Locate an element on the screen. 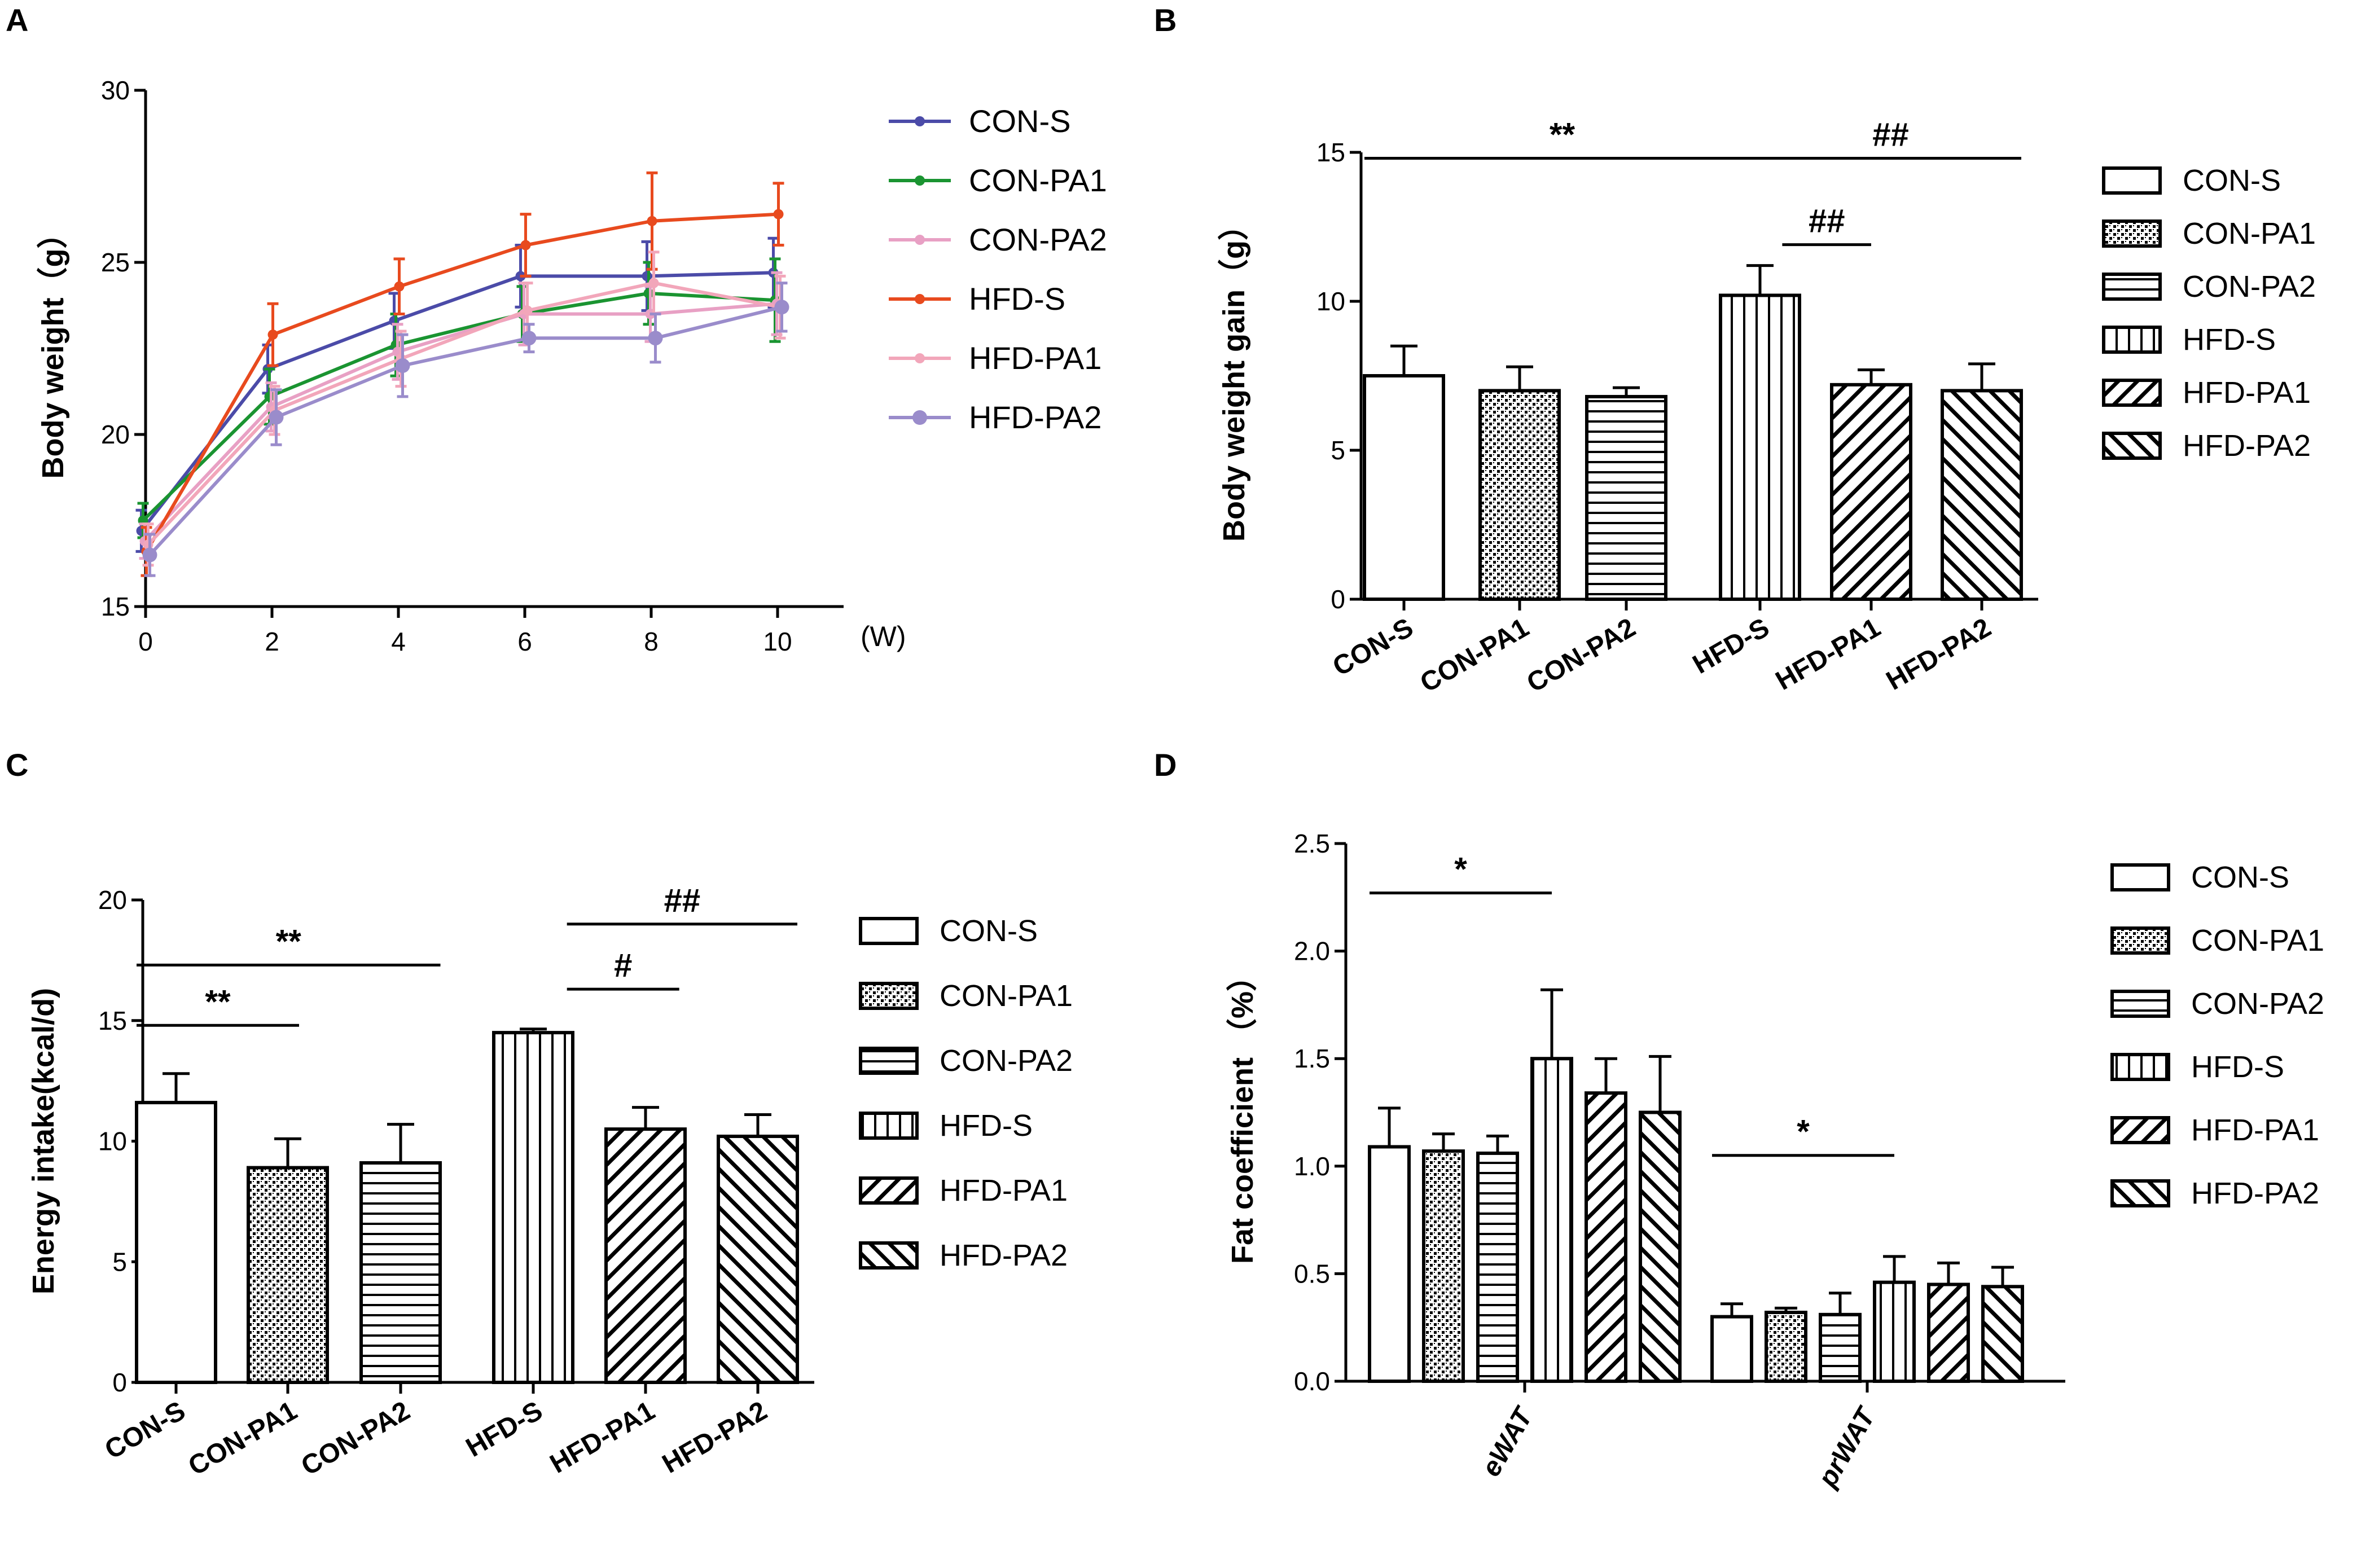 The height and width of the screenshot is (1568, 2370). panel-b-legend-label-con-s: CON-S is located at coordinates (2232, 181).